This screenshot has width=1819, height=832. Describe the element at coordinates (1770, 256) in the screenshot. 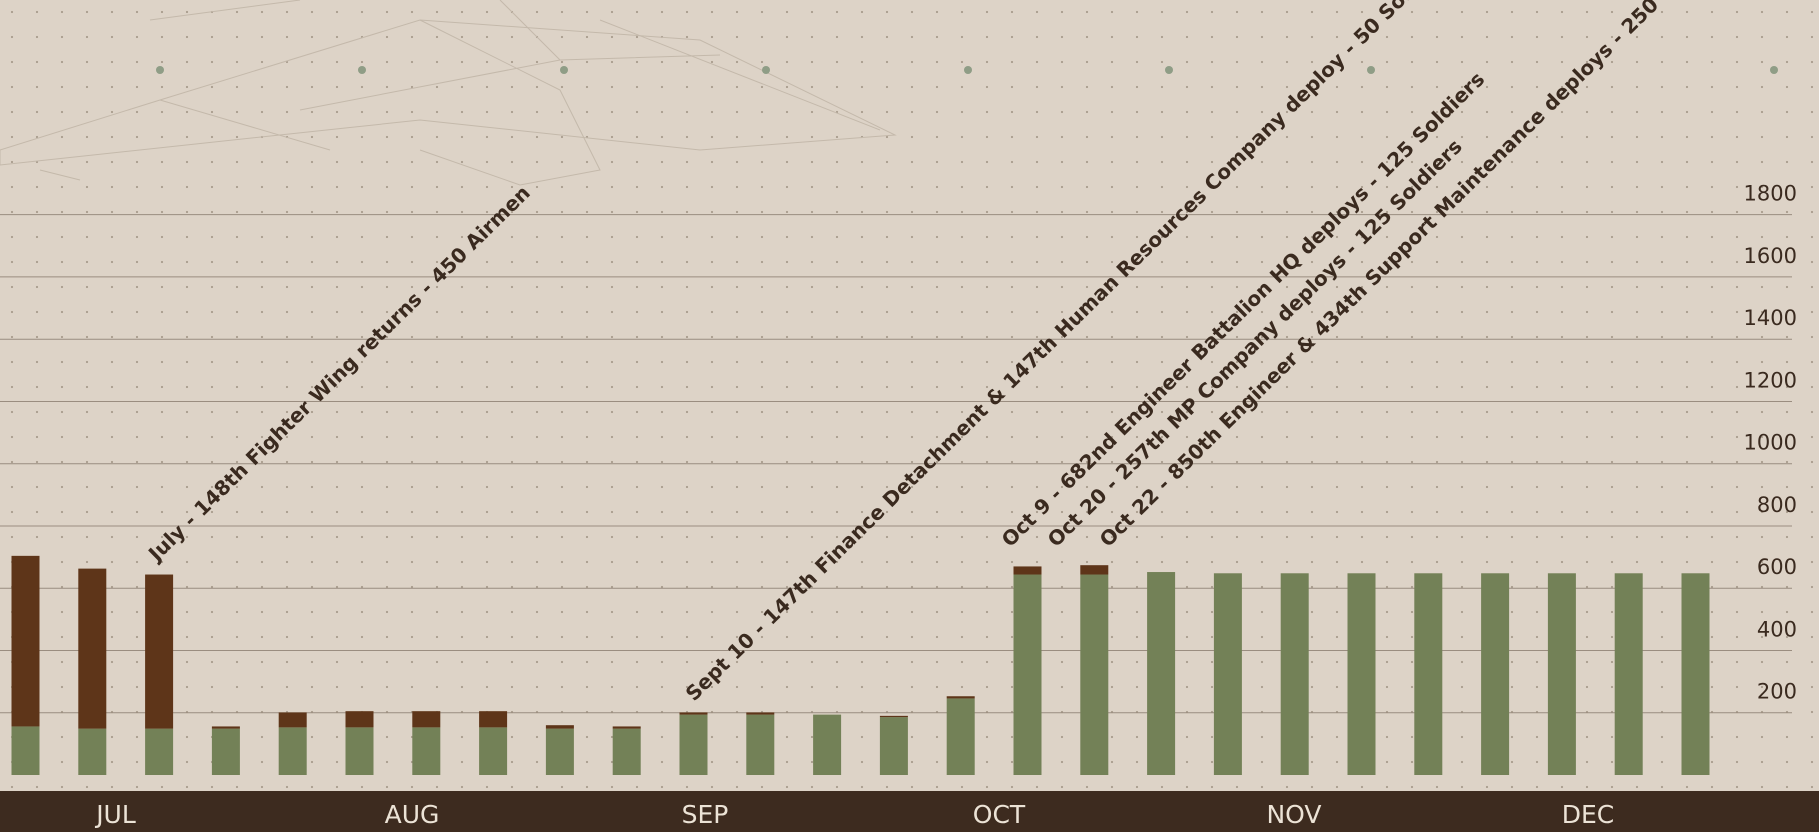

I see `y-tick-label: 1600` at that location.